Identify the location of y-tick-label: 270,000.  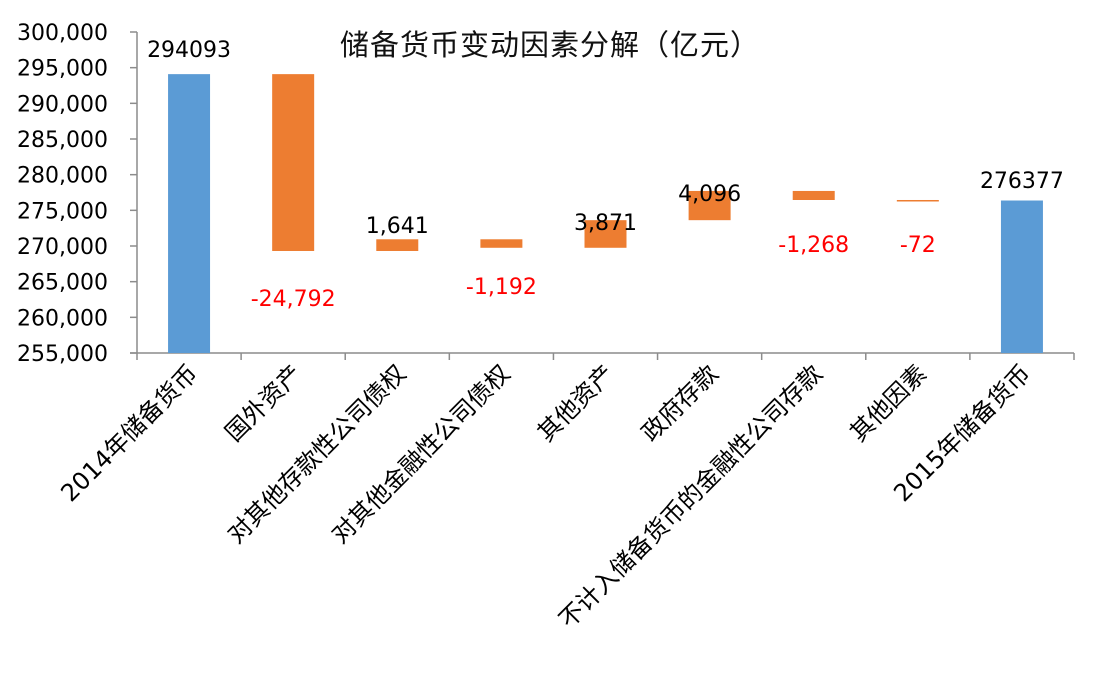
(62, 247).